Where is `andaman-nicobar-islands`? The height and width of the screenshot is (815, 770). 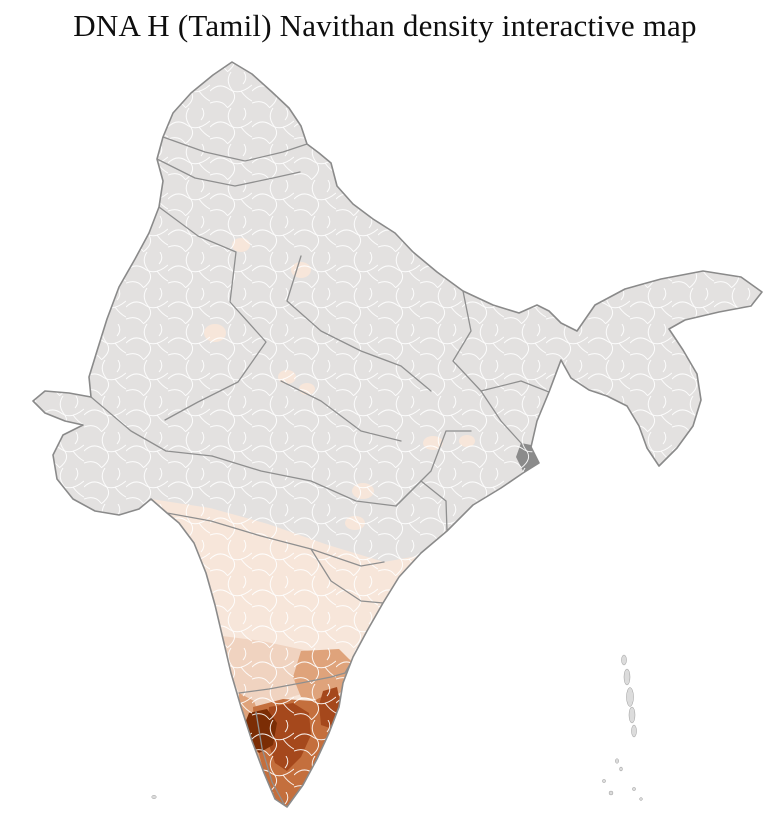 andaman-nicobar-islands is located at coordinates (622, 727).